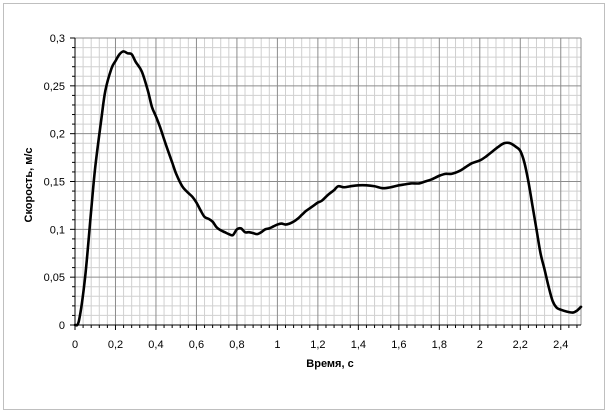  Describe the element at coordinates (75, 345) in the screenshot. I see `x-tick-label: 0` at that location.